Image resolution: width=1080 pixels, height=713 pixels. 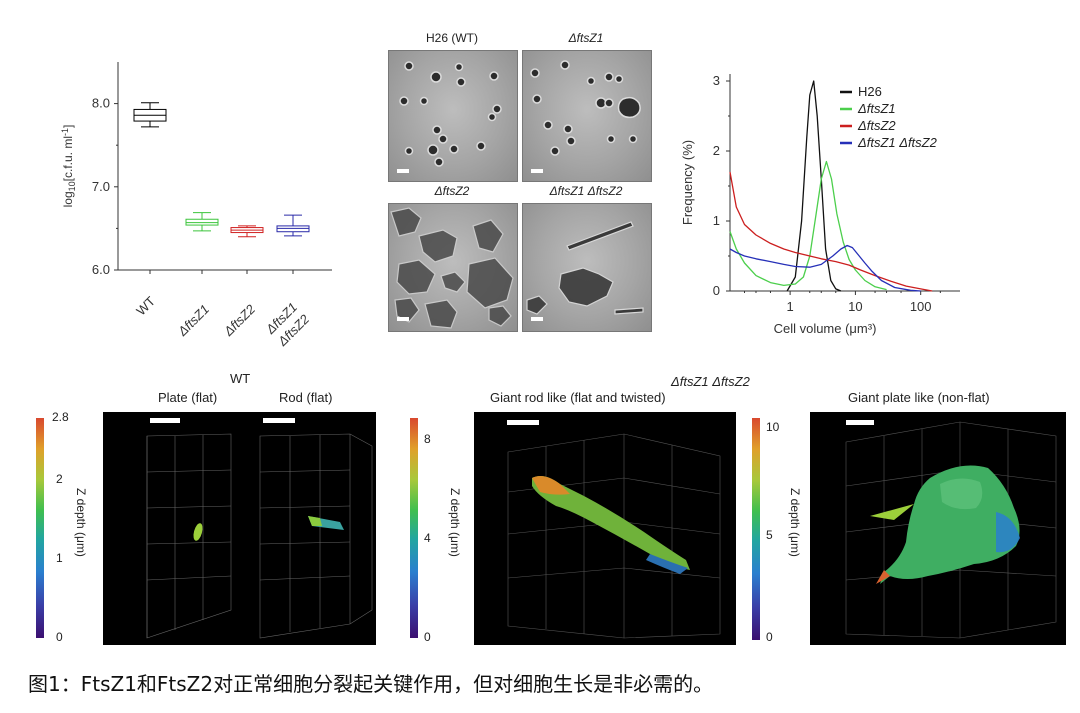 What do you see at coordinates (188, 397) in the screenshot?
I see `panel-title-plate: Plate (flat)` at bounding box center [188, 397].